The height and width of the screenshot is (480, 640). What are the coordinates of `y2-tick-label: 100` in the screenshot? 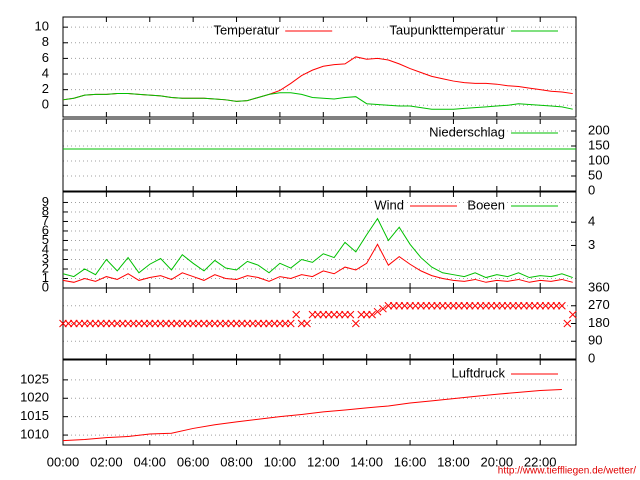 It's located at (599, 159).